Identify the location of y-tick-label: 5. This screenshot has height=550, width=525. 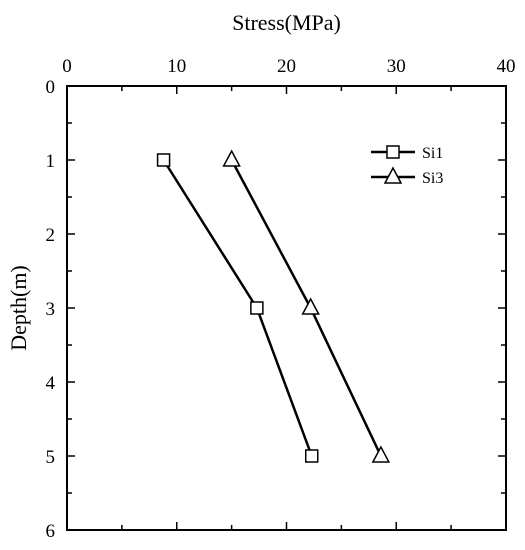
(51, 457).